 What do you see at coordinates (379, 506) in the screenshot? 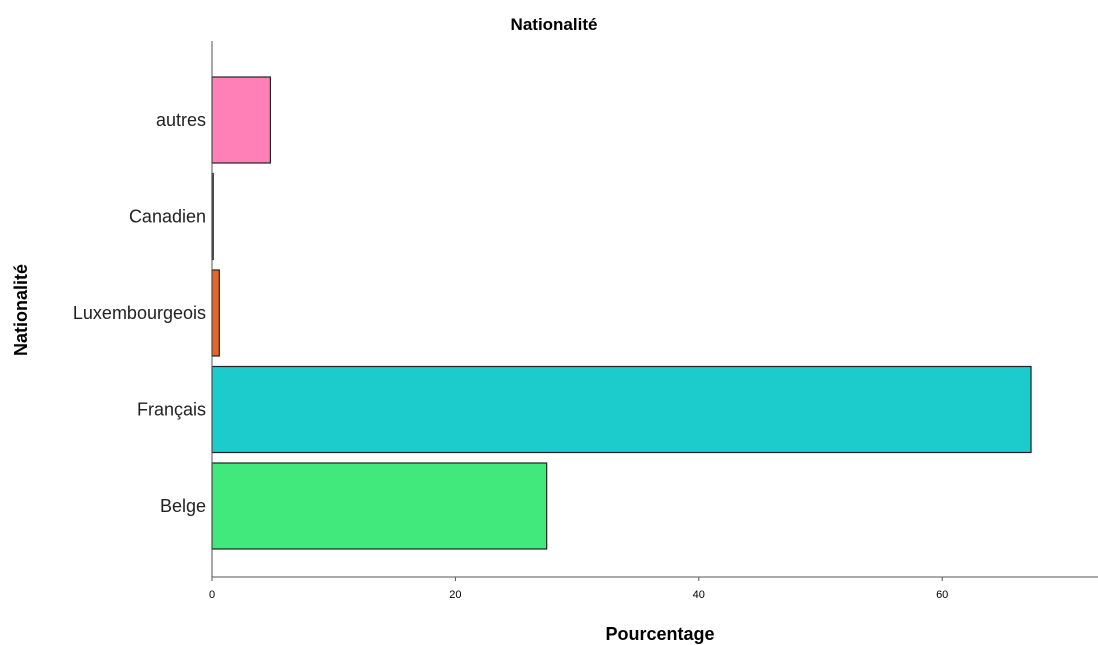
I see `bar-belge` at bounding box center [379, 506].